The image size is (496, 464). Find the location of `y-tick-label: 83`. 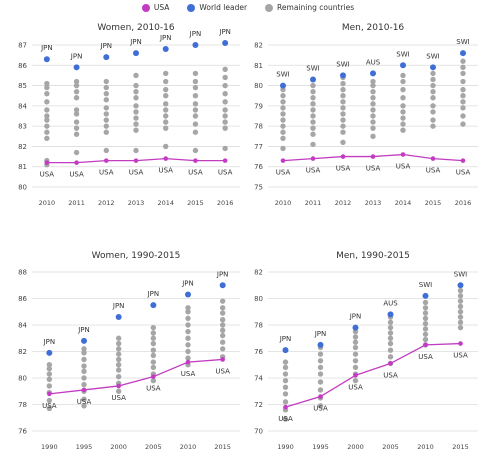

y-tick-label: 83 is located at coordinates (22, 127).